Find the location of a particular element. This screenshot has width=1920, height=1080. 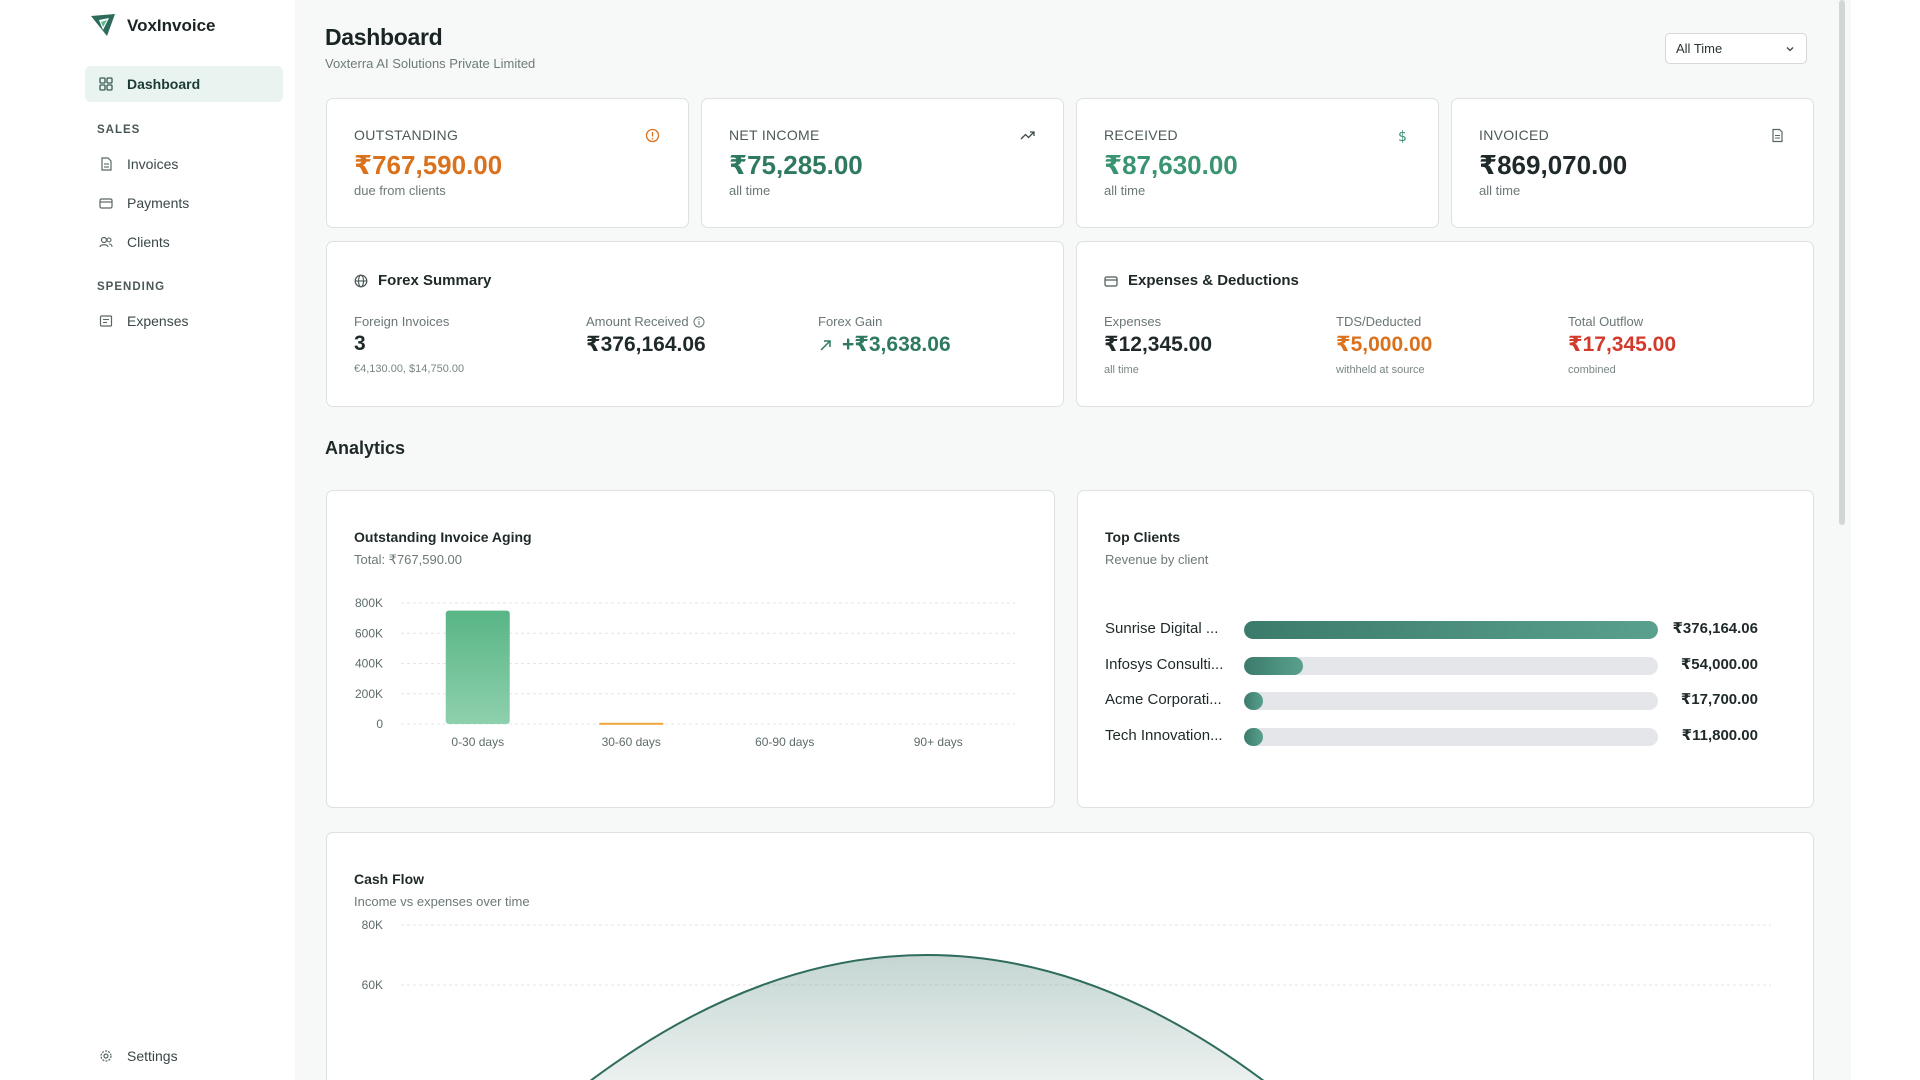

chart-subtitle: Total: ₹767,590.00 is located at coordinates (408, 559).